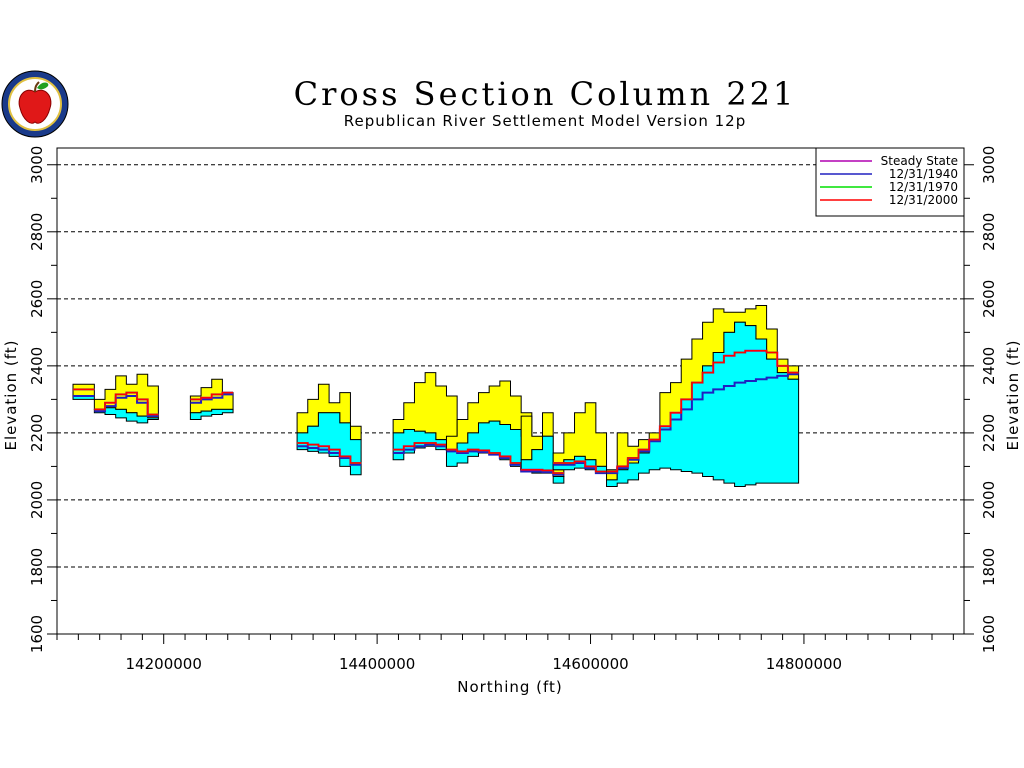 The width and height of the screenshot is (1024, 768). I want to click on x-tick-label: 14200000, so click(164, 664).